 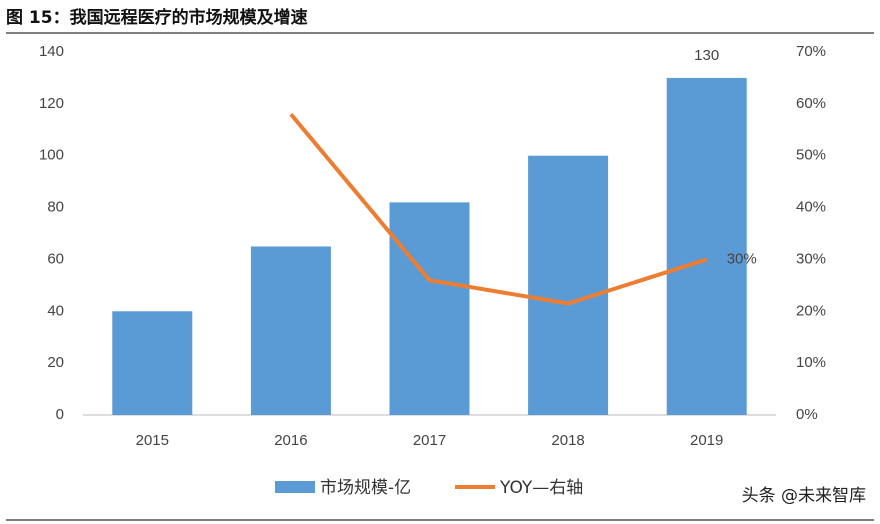 I want to click on y-tick-label: 140, so click(x=51, y=51).